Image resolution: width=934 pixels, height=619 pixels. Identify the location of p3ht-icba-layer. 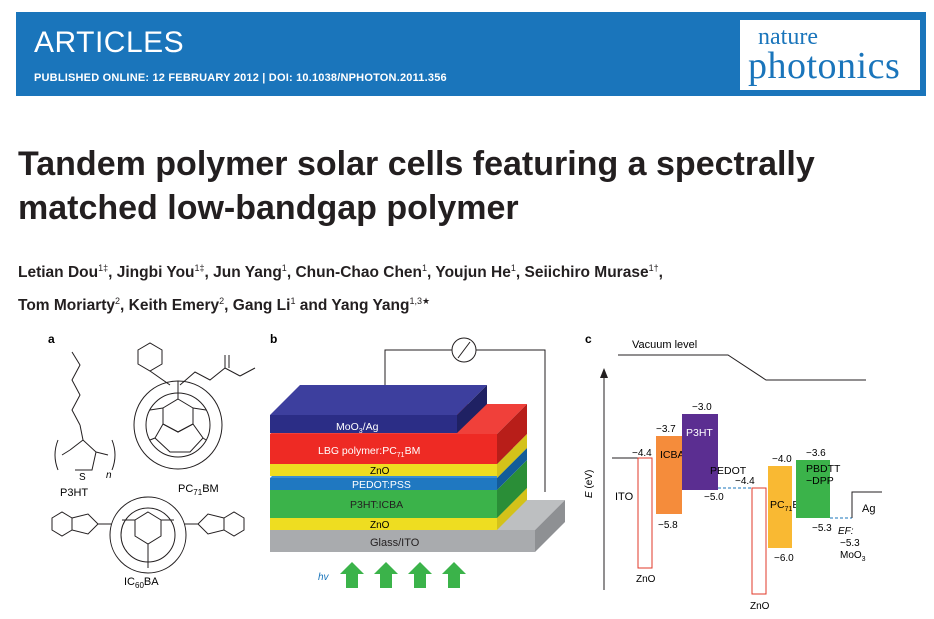
(383, 504).